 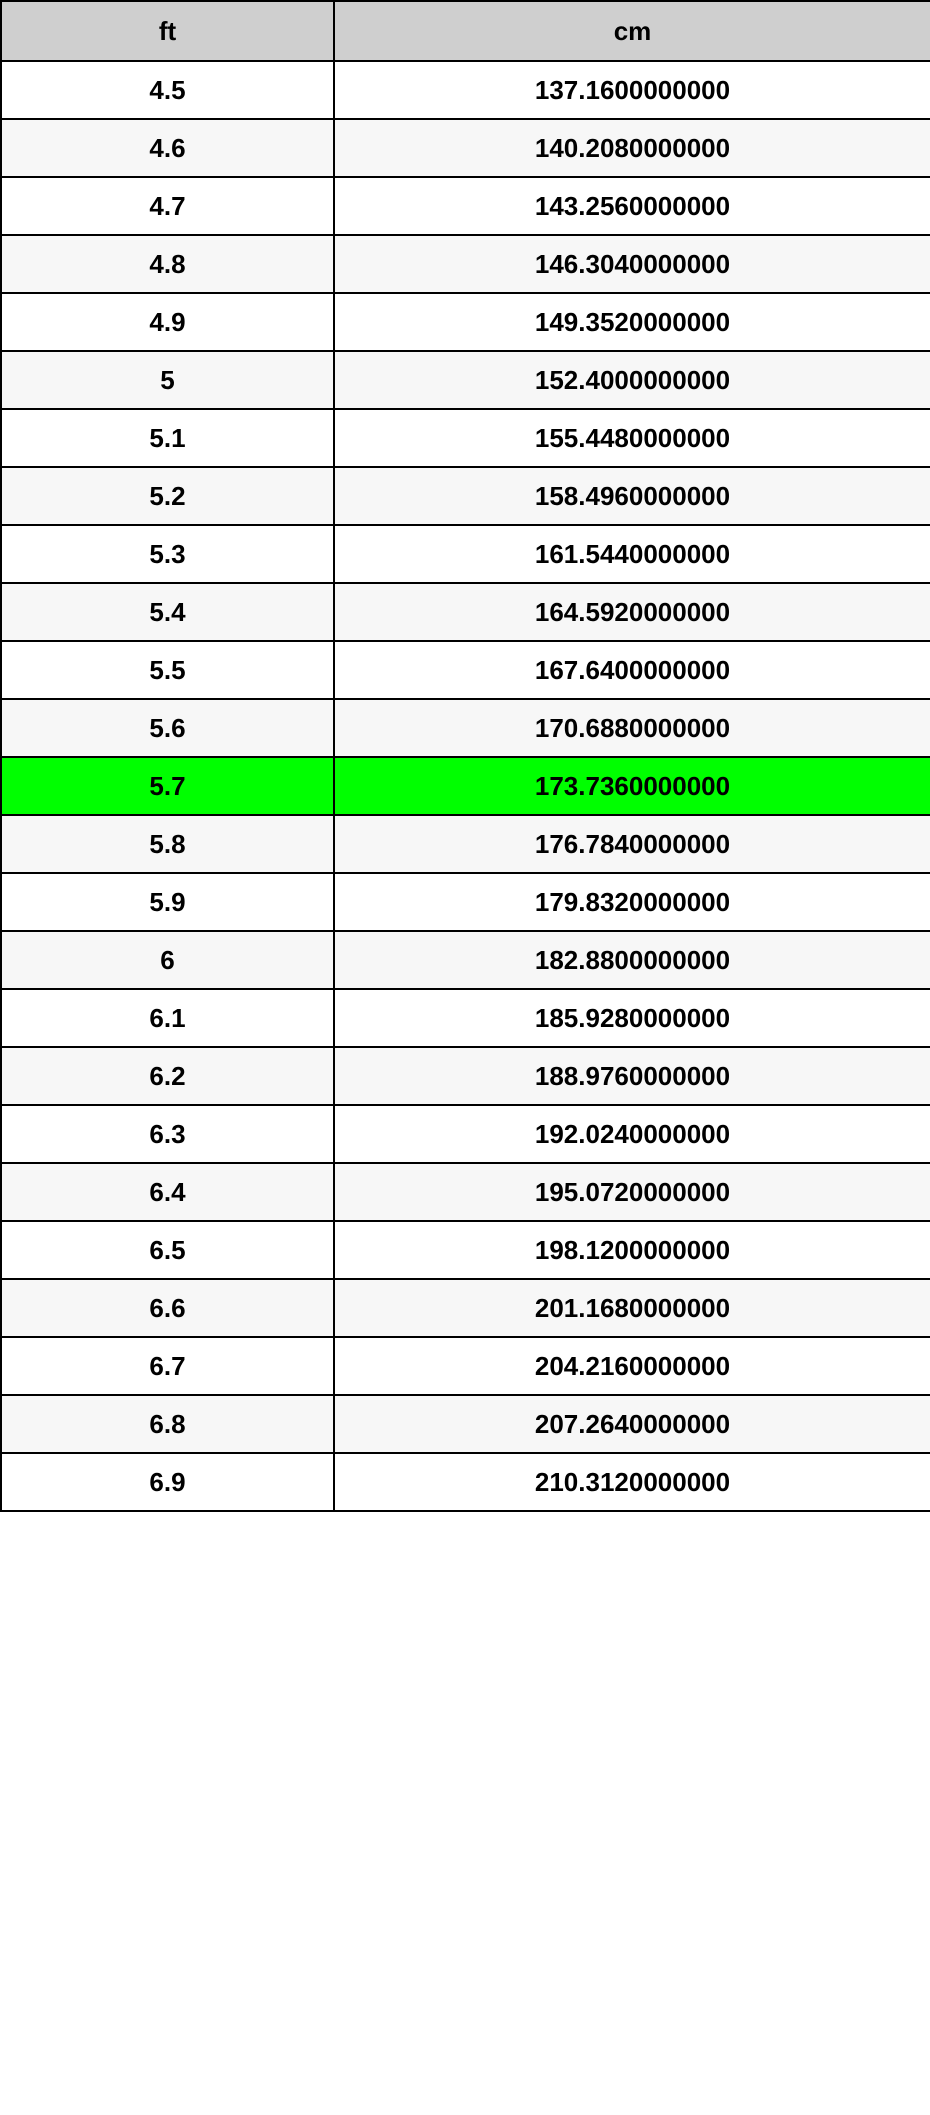 I want to click on cell-cm: 158.4960000000, so click(x=631, y=496).